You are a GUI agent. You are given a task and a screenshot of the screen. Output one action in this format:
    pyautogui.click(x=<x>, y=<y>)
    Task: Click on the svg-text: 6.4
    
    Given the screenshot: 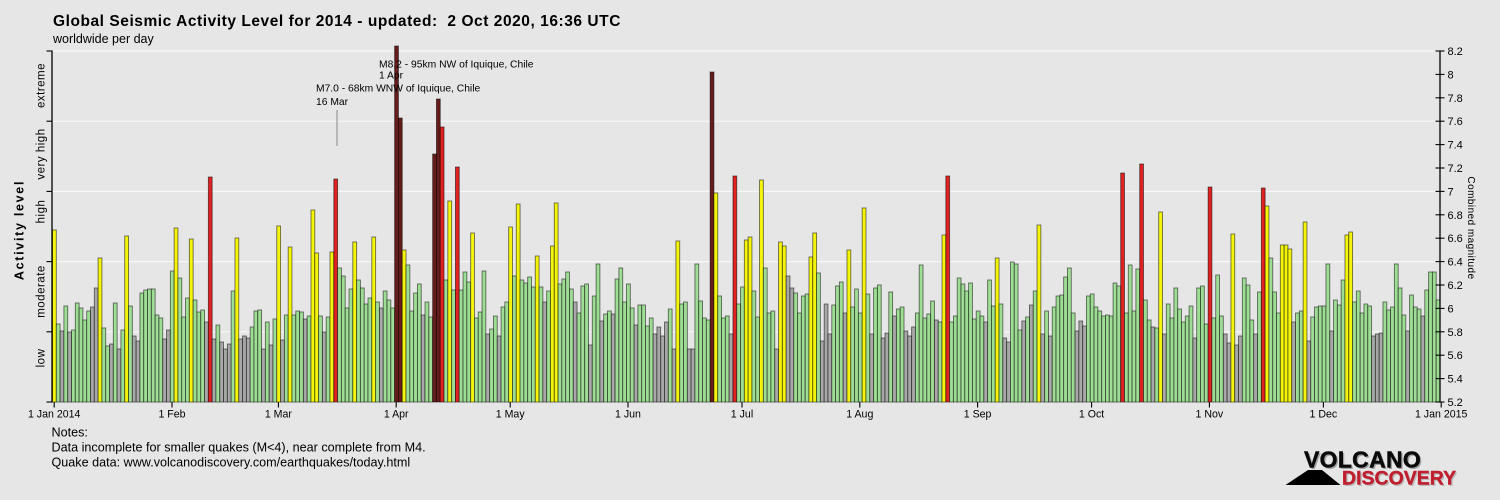 What is the action you would take?
    pyautogui.click(x=1455, y=263)
    